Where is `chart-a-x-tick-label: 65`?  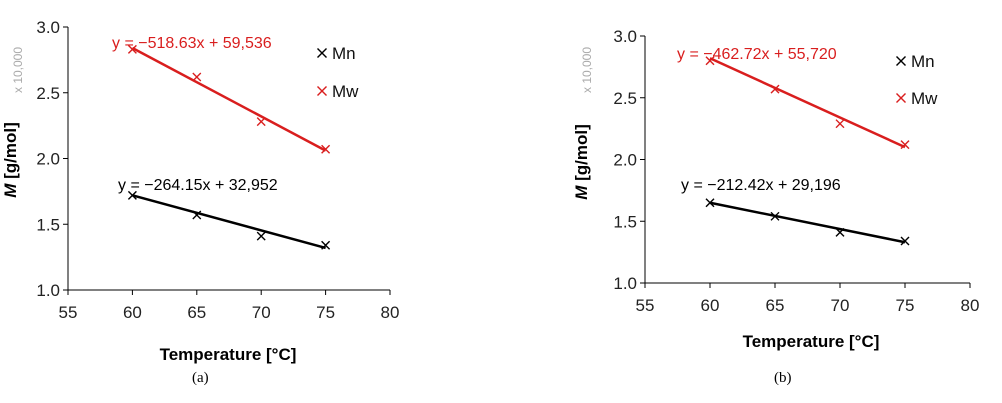
chart-a-x-tick-label: 65 is located at coordinates (196, 312).